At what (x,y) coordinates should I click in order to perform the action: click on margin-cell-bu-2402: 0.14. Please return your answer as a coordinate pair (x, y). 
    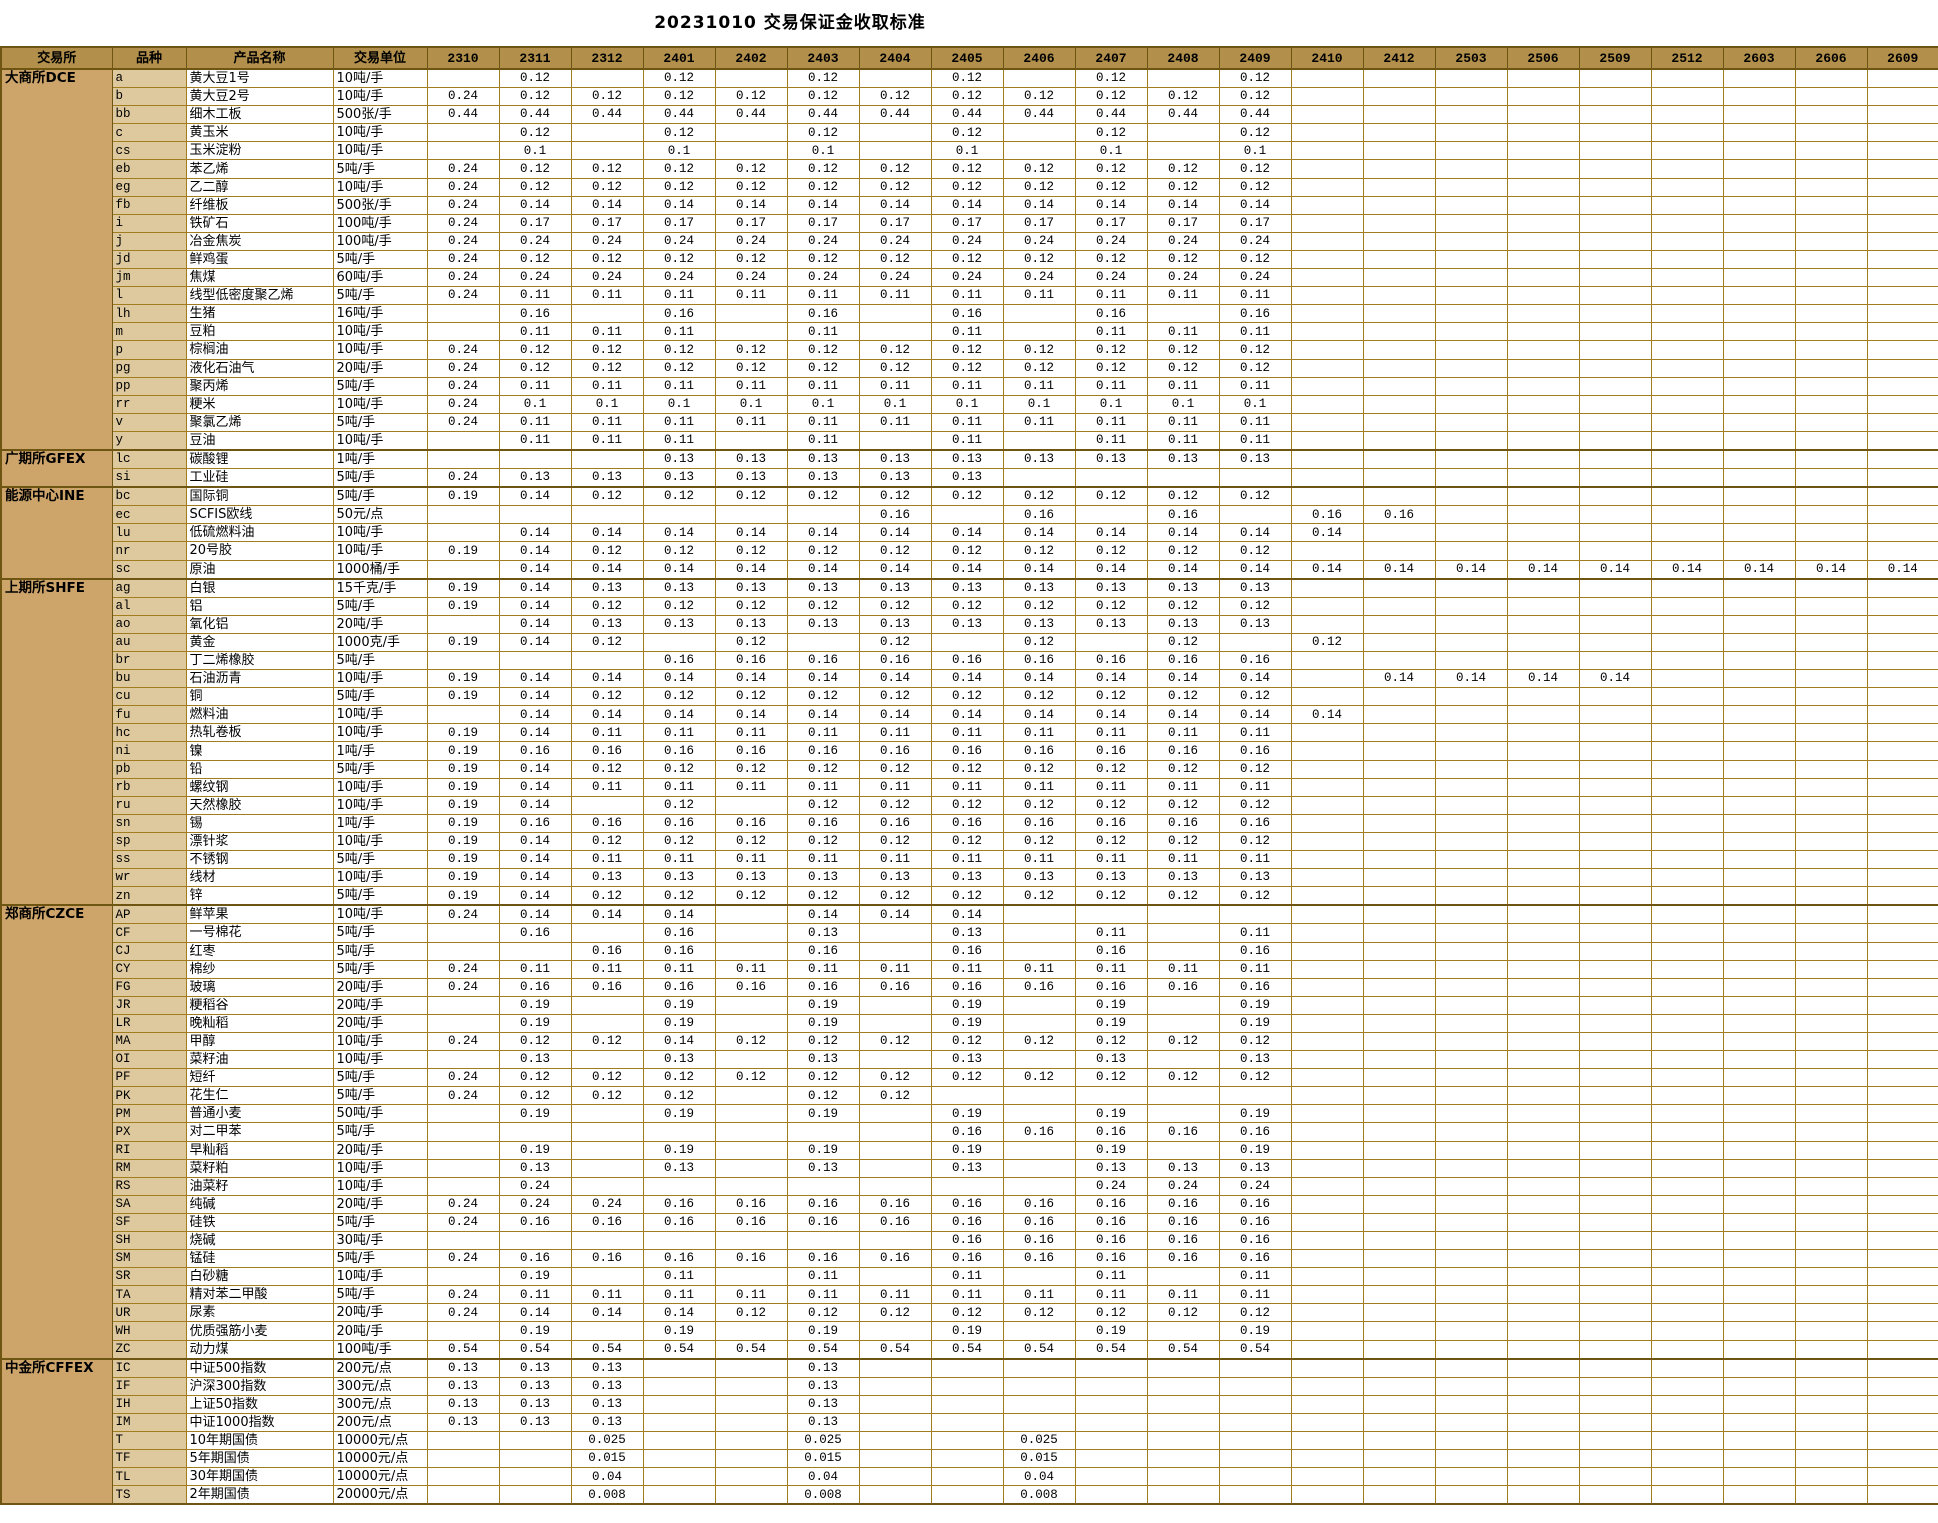
    Looking at the image, I should click on (751, 679).